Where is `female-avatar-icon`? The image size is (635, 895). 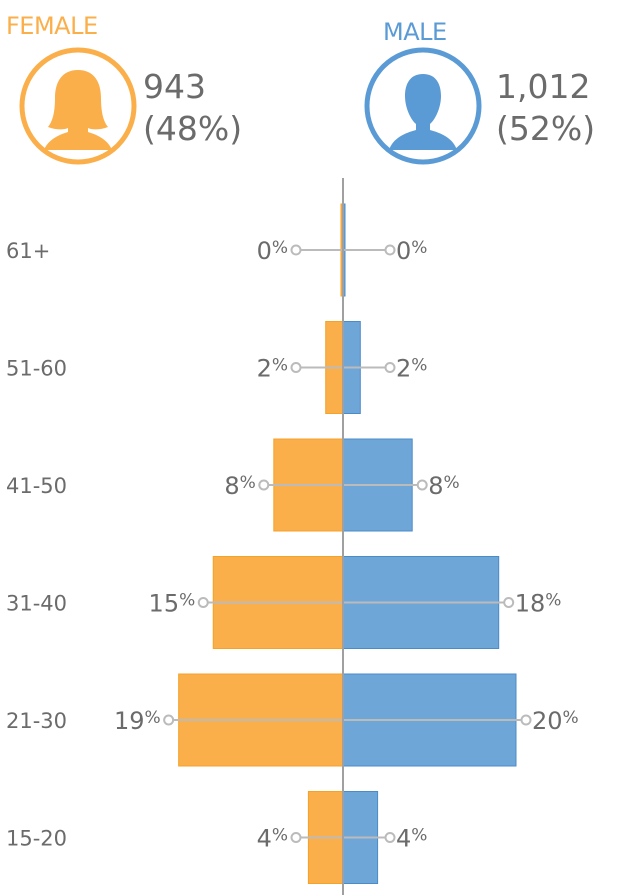
female-avatar-icon is located at coordinates (78, 106).